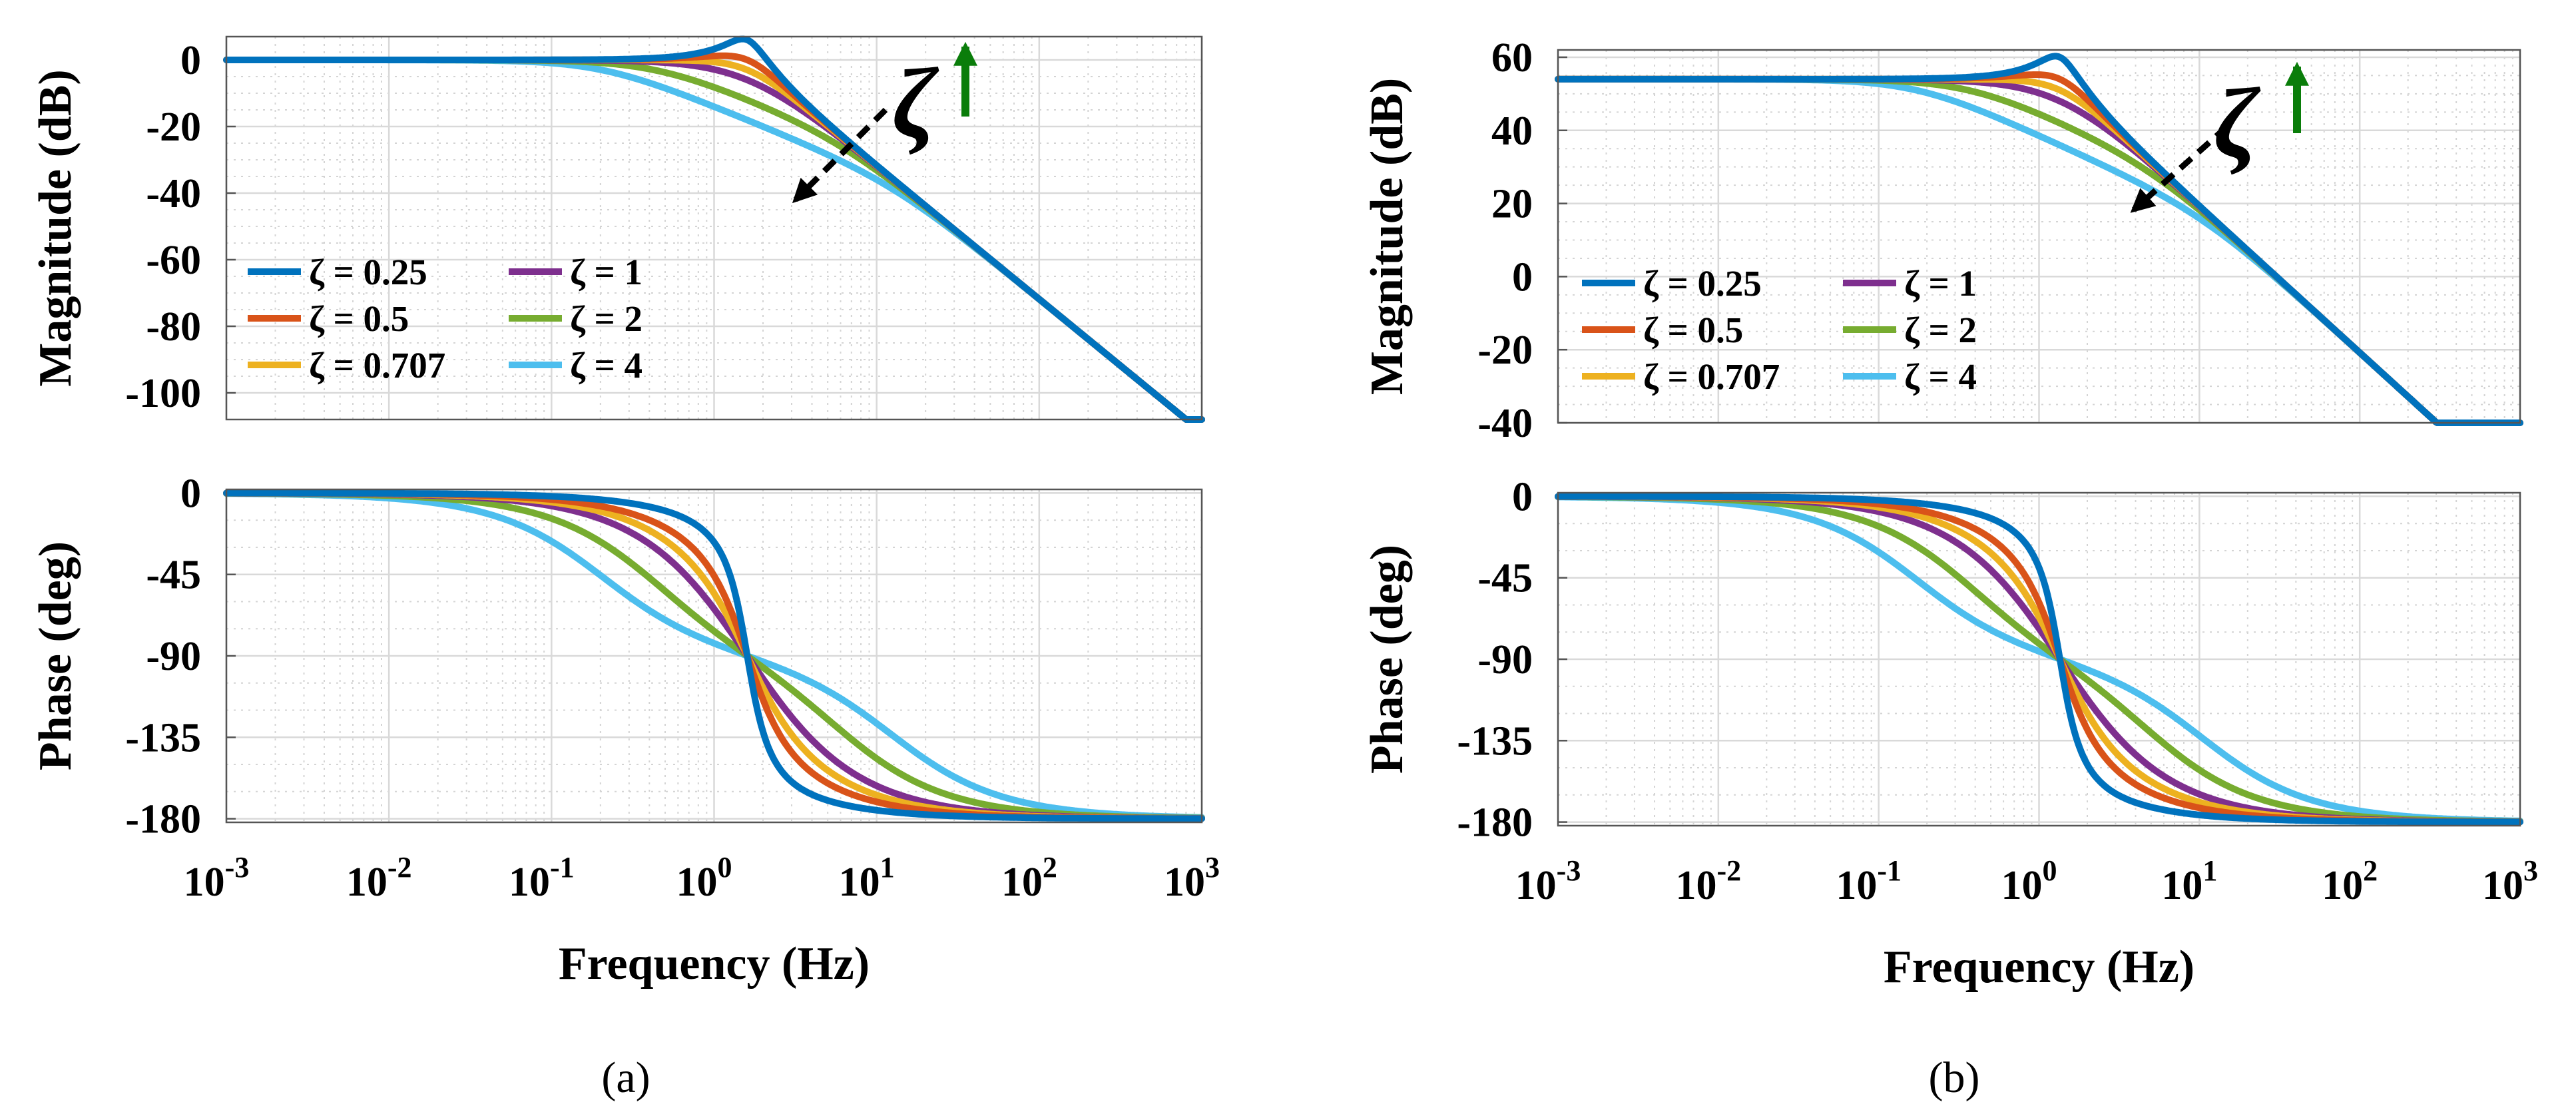  Describe the element at coordinates (163, 393) in the screenshot. I see `y-tick-label: -100` at that location.